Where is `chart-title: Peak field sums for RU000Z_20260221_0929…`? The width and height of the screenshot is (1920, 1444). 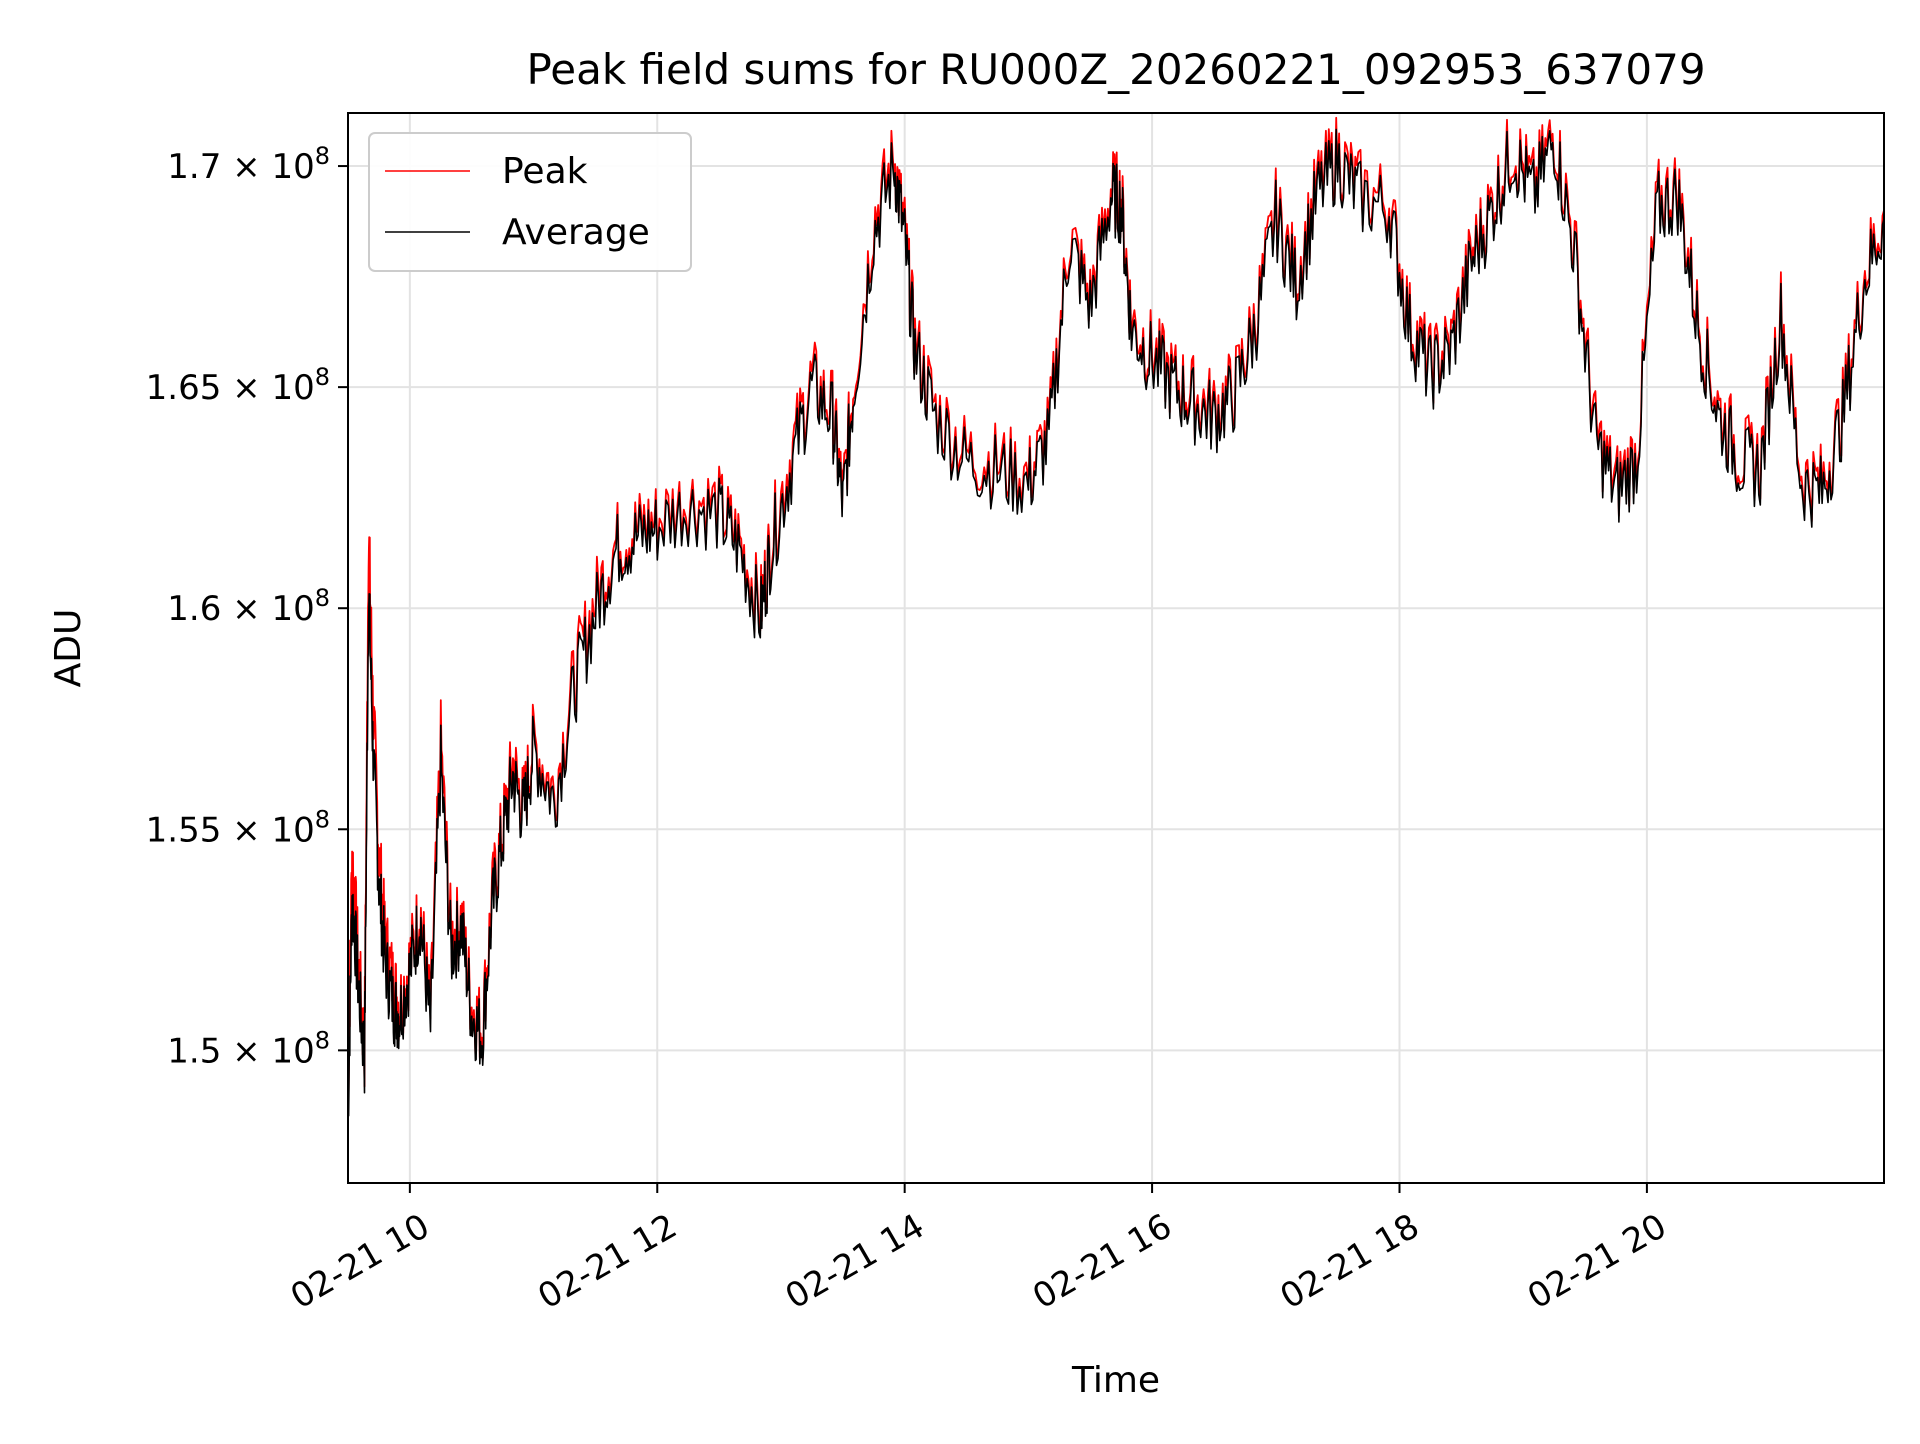
chart-title: Peak field sums for RU000Z_20260221_0929… is located at coordinates (1115, 69).